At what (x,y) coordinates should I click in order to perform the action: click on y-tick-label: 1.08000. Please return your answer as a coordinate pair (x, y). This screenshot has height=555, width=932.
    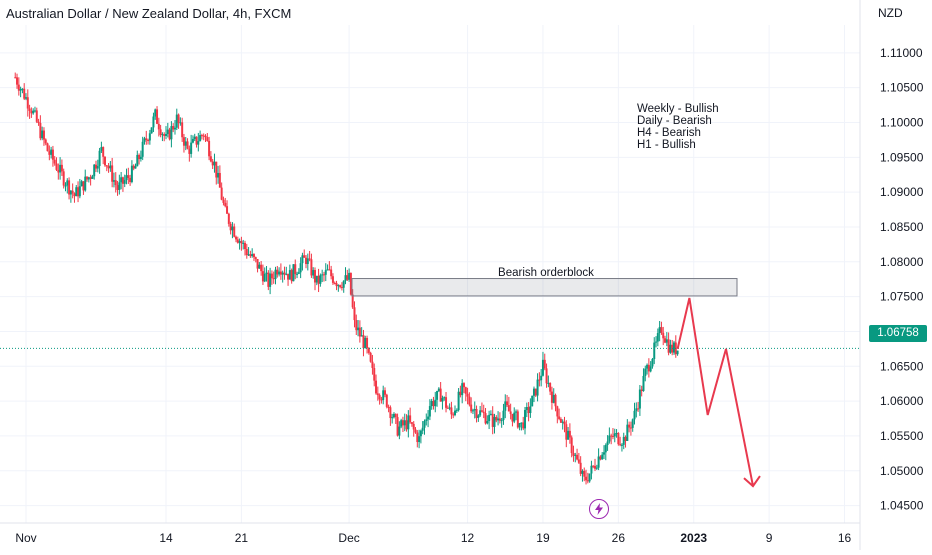
    Looking at the image, I should click on (902, 262).